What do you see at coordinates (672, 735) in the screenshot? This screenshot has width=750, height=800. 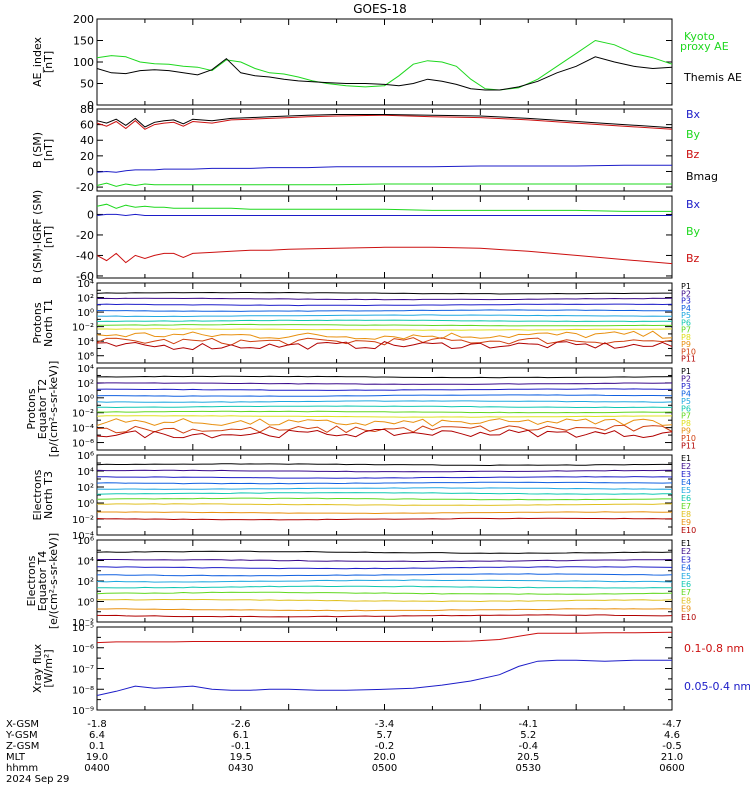 I see `x-value-y_gsm: 4.6` at bounding box center [672, 735].